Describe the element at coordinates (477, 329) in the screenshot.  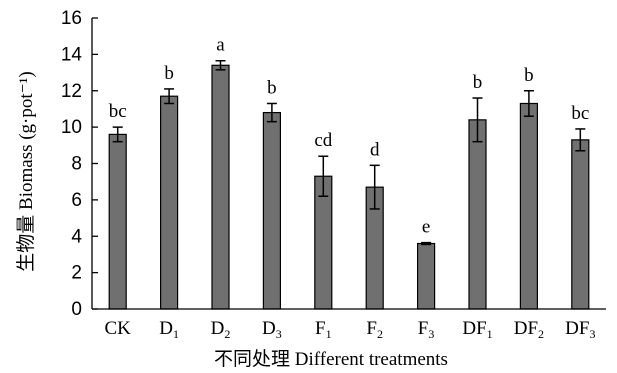
I see `x-tick-label: DF1` at that location.